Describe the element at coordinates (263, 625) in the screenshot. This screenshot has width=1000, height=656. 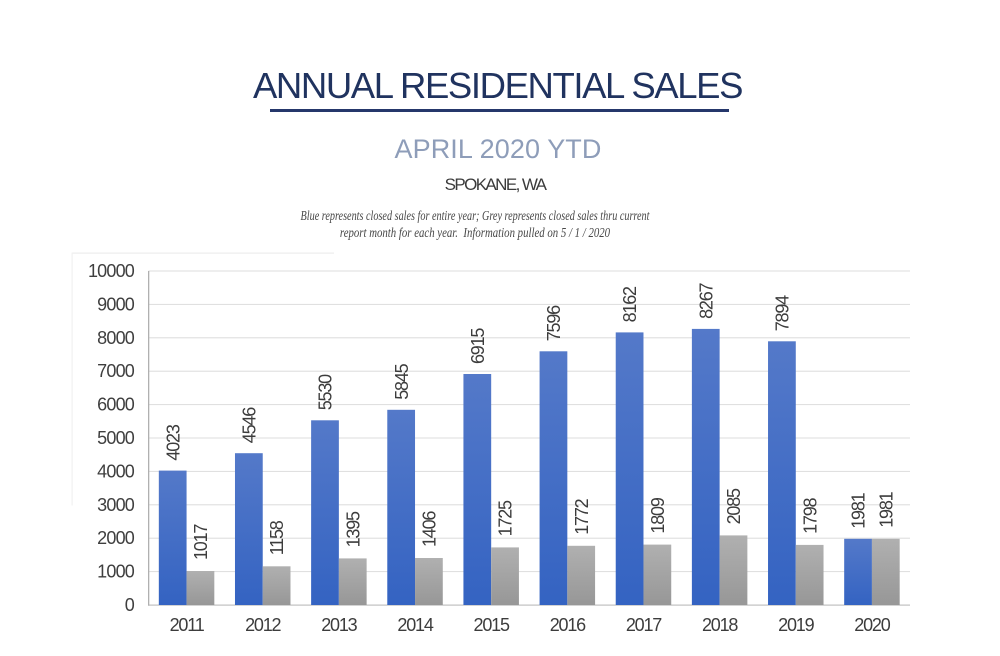
I see `svg-text: 2012` at that location.